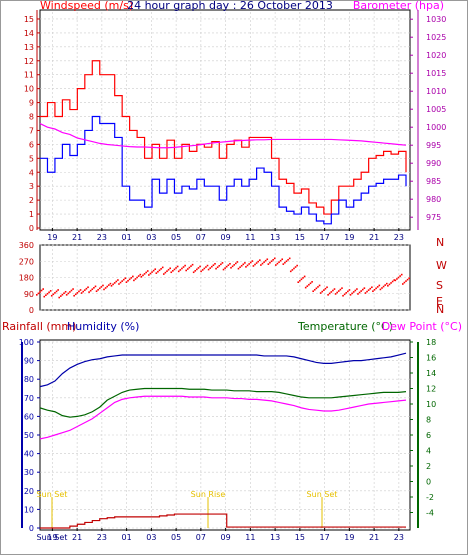  What do you see at coordinates (440, 242) in the screenshot?
I see `compass-label: N` at bounding box center [440, 242].